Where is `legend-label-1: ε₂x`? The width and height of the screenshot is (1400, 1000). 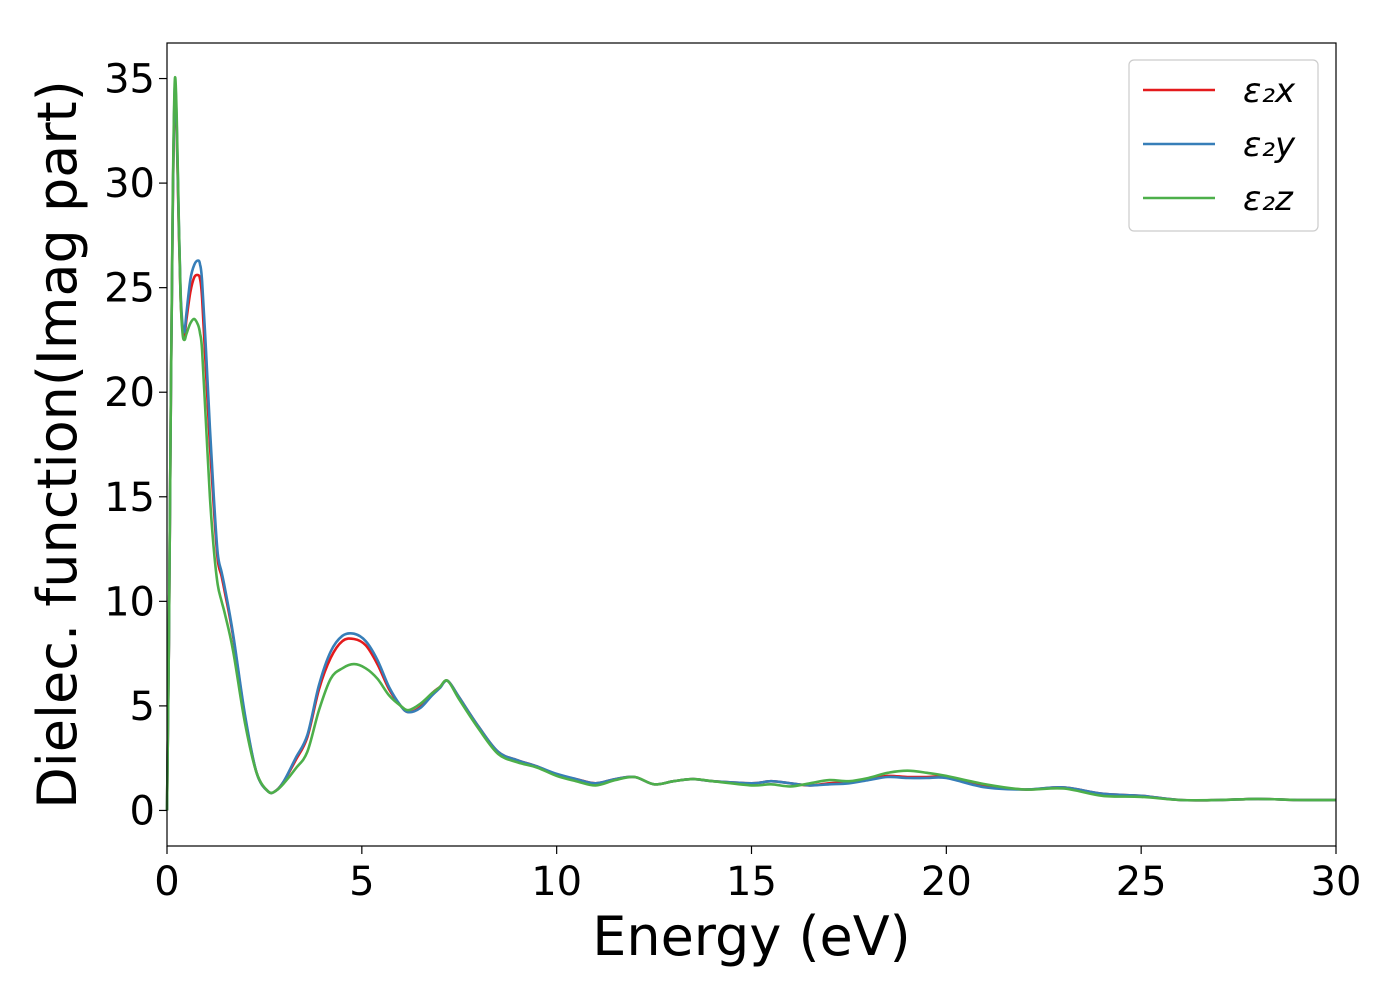 legend-label-1: ε₂x is located at coordinates (1269, 91).